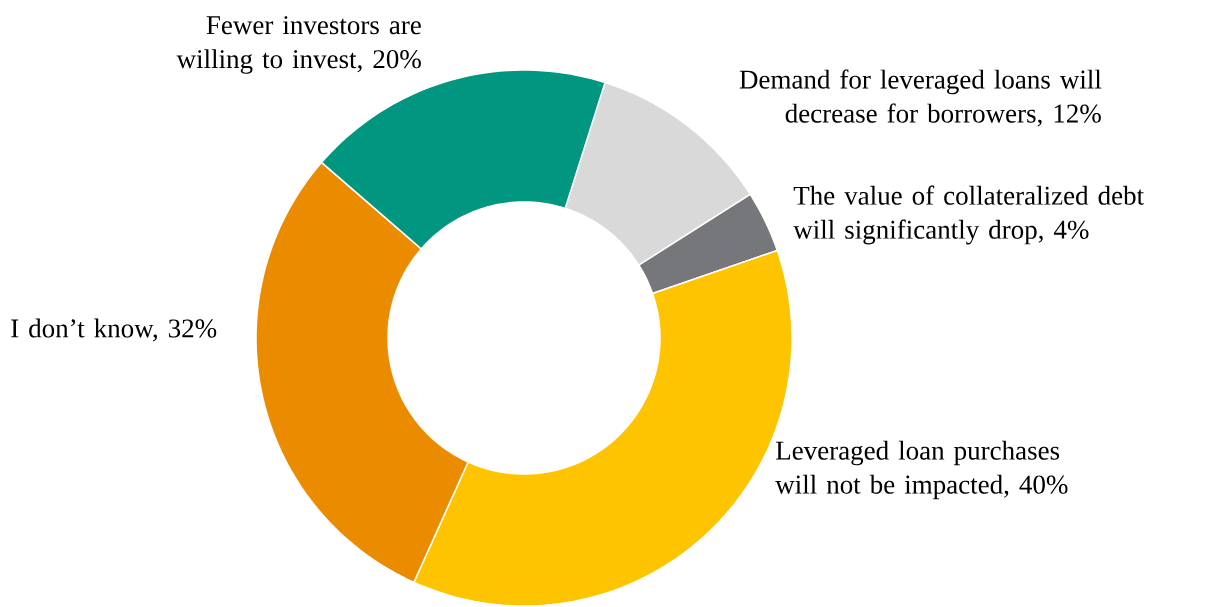 This screenshot has width=1218, height=607. Describe the element at coordinates (921, 470) in the screenshot. I see `slice-label: Leveraged loan purchases will not be impacted, 40%` at that location.